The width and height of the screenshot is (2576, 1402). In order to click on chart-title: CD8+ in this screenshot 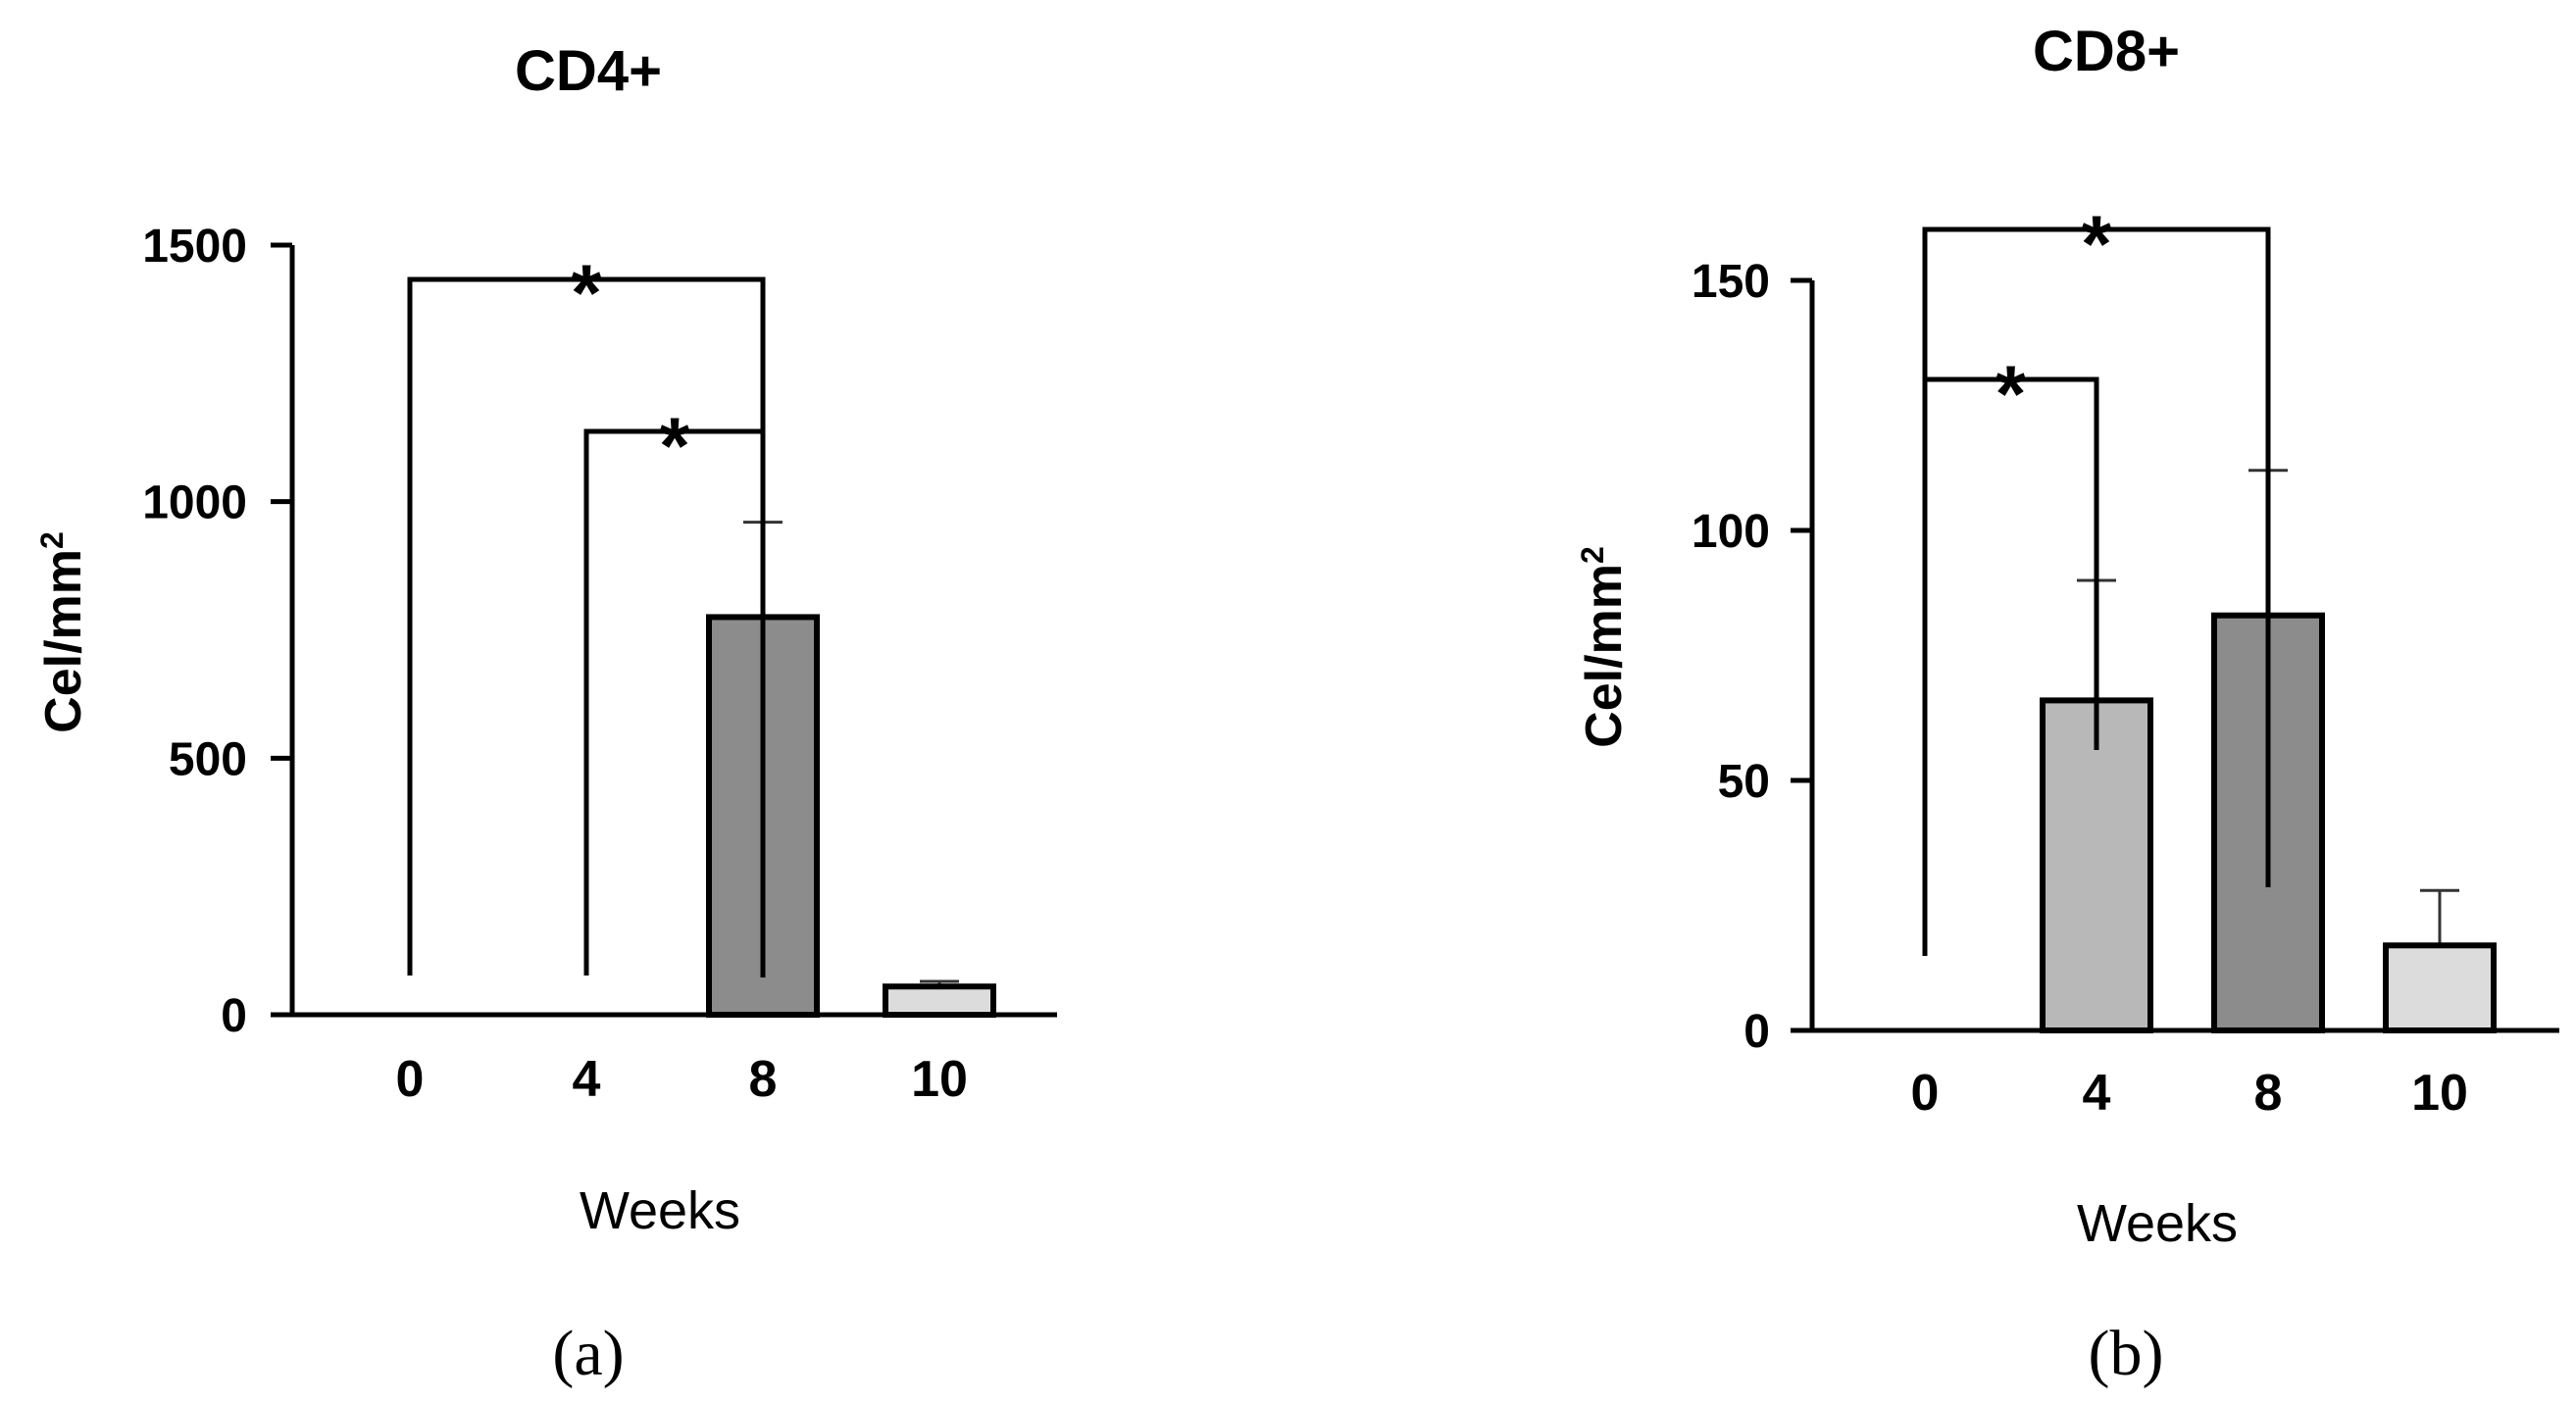, I will do `click(2106, 51)`.